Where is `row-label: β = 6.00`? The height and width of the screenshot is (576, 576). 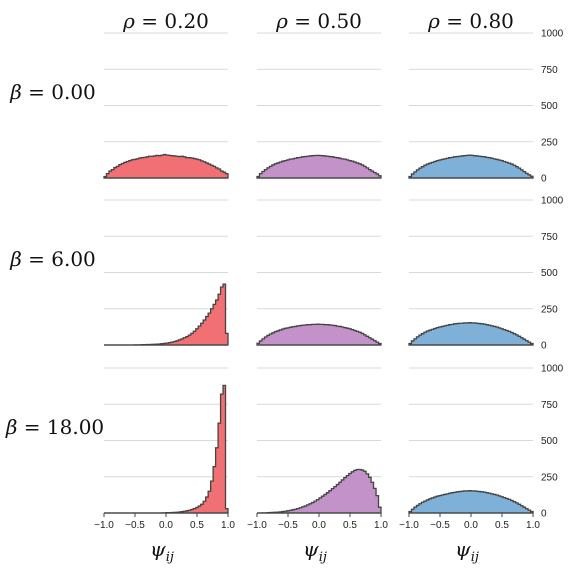
row-label: β = 6.00 is located at coordinates (52, 259).